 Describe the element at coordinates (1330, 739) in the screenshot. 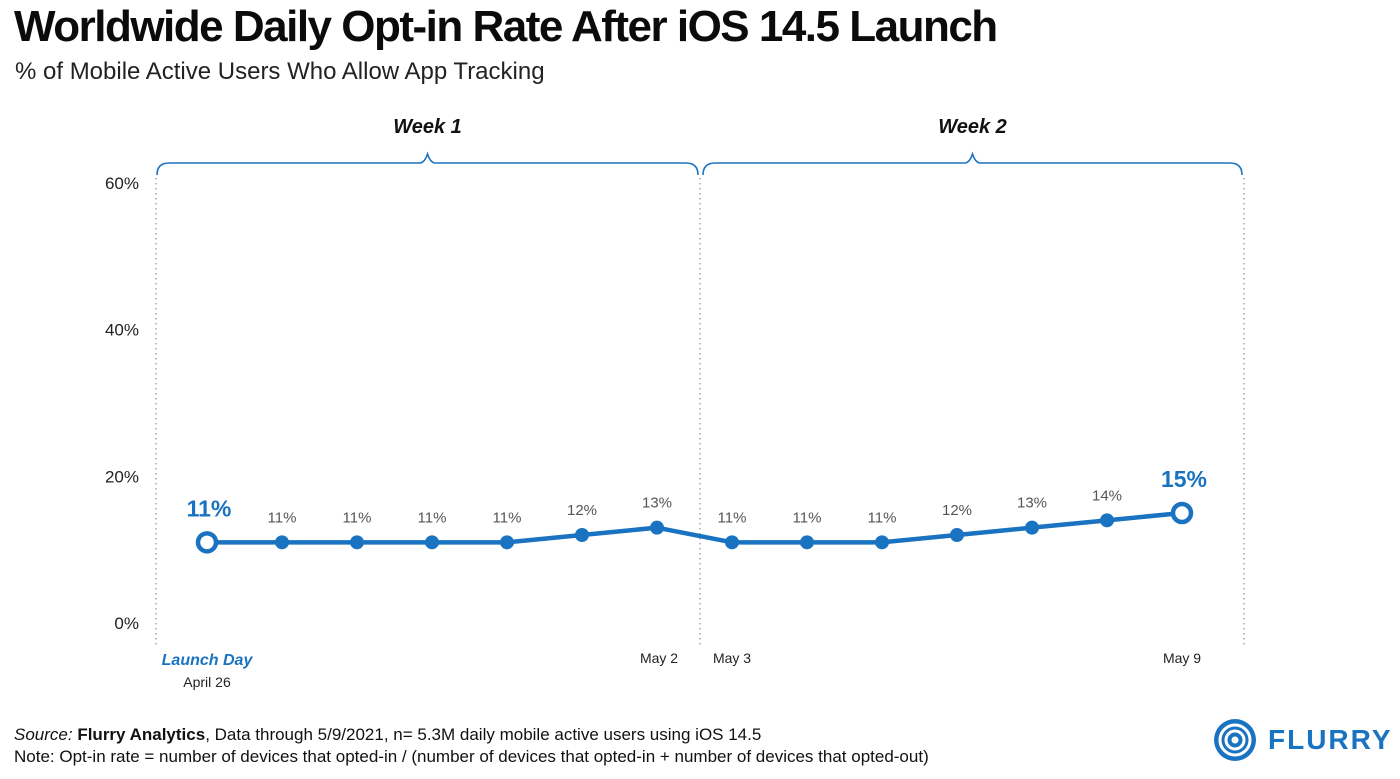

I see `flurry-logo-text: FLURRY` at that location.